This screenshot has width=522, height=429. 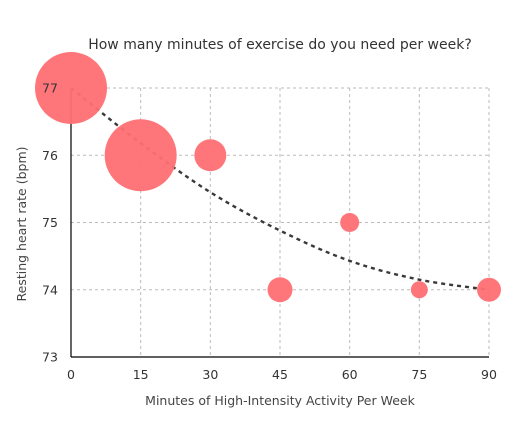 I want to click on x-tick-label-30: 30, so click(x=210, y=374).